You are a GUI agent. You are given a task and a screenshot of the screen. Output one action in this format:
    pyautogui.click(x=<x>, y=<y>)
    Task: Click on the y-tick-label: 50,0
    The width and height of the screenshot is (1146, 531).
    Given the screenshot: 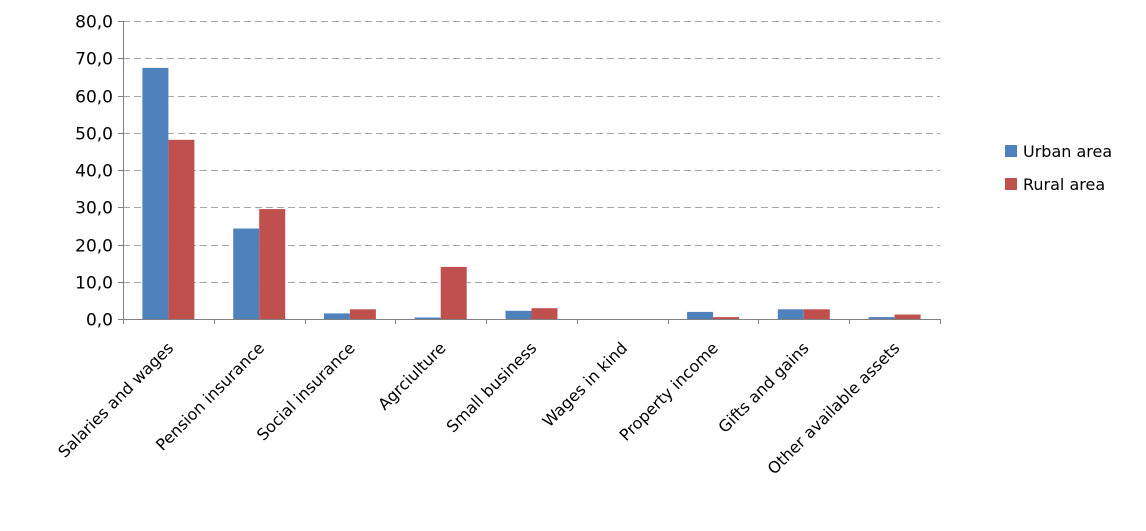 What is the action you would take?
    pyautogui.click(x=94, y=135)
    